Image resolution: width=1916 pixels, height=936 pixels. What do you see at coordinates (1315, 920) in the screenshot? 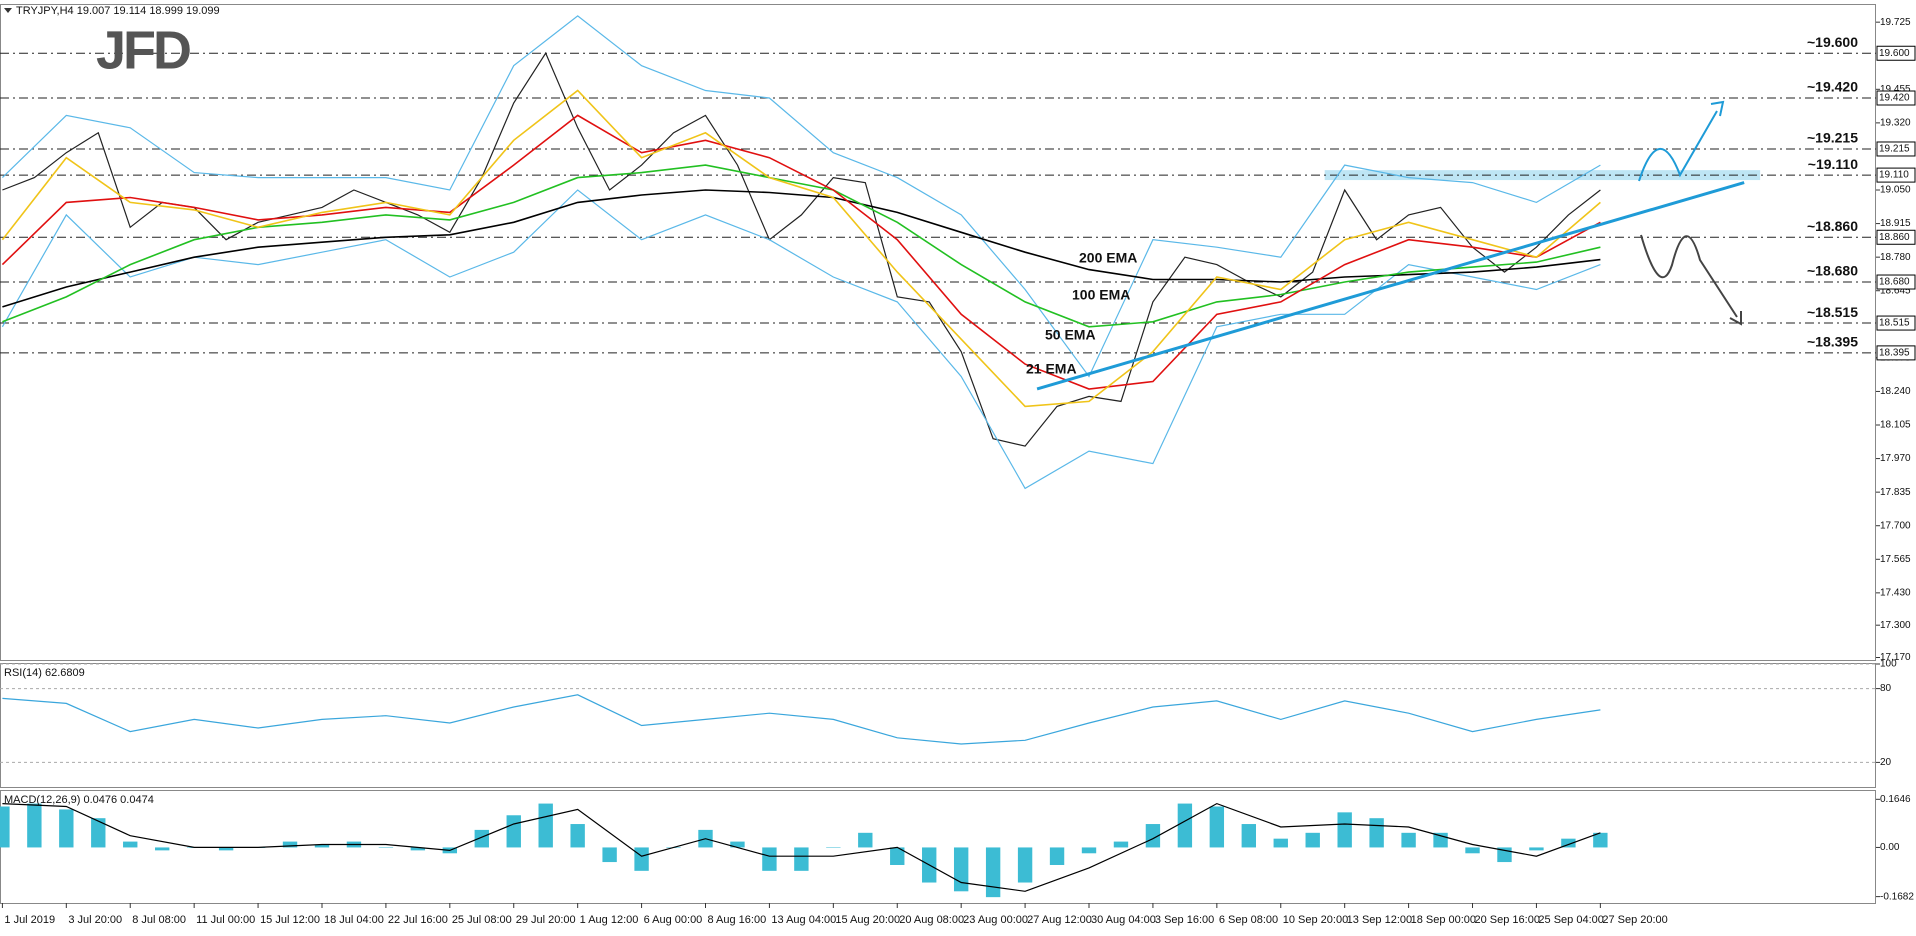
I see `x-tick-label: 10 Sep 20:00` at bounding box center [1315, 920].